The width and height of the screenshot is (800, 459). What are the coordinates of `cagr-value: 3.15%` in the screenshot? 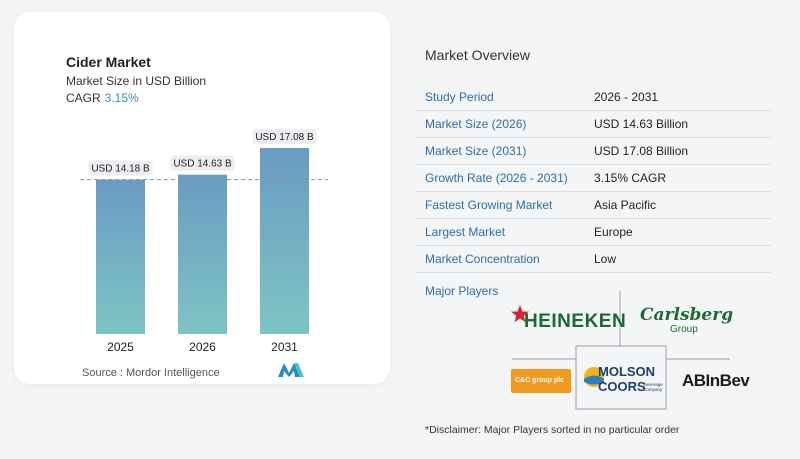 It's located at (121, 98).